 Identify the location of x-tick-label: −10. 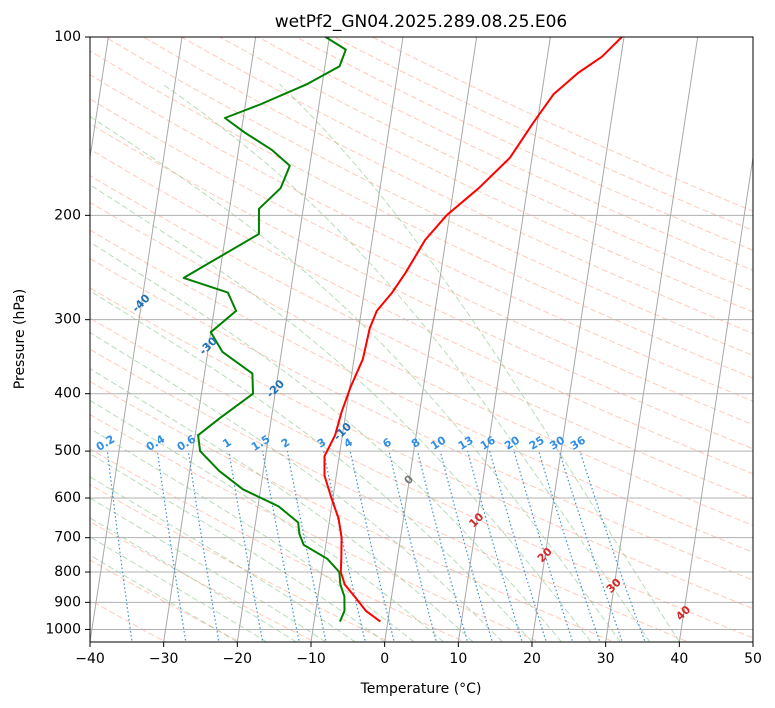
(311, 659).